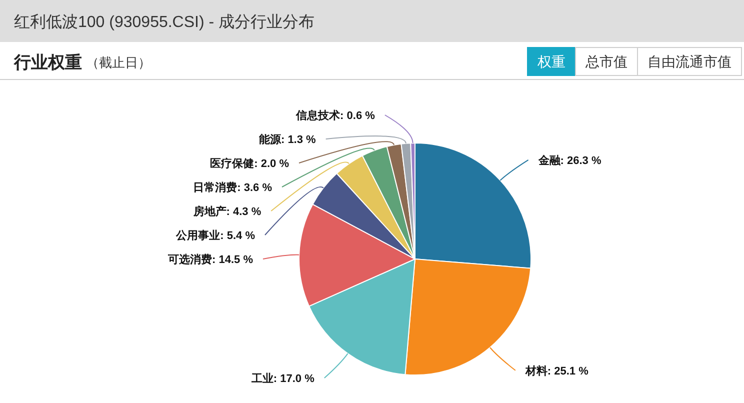  I want to click on data-label: 日常消费: 3.6 %, so click(232, 188).